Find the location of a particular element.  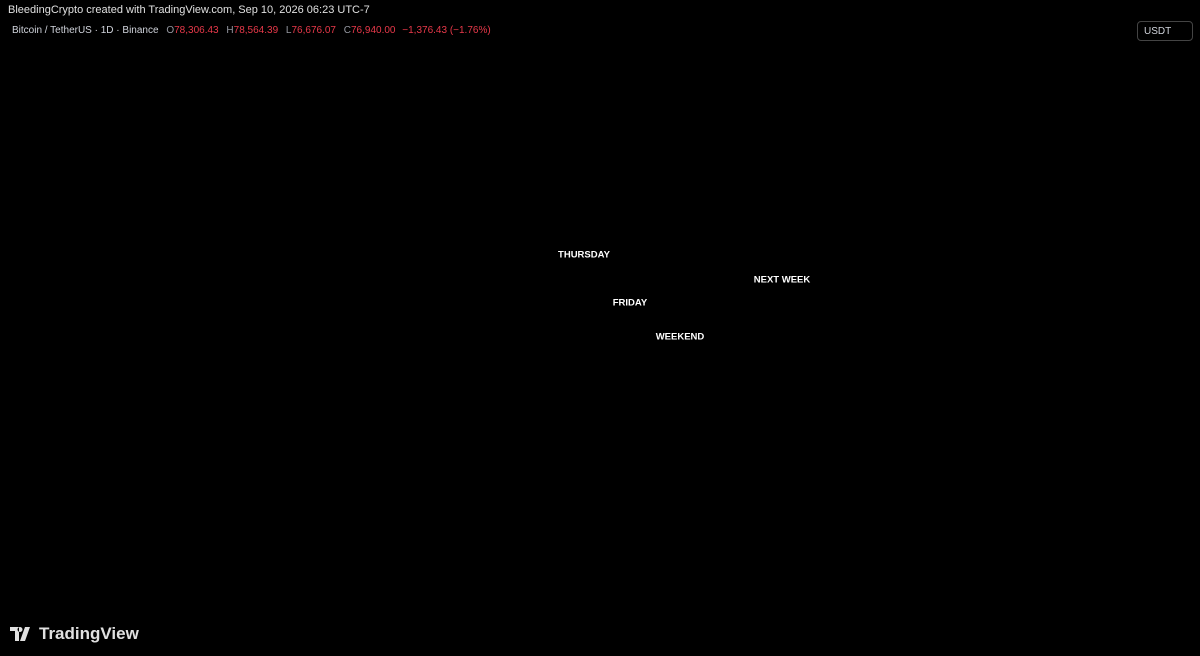

o-key: O is located at coordinates (170, 30).